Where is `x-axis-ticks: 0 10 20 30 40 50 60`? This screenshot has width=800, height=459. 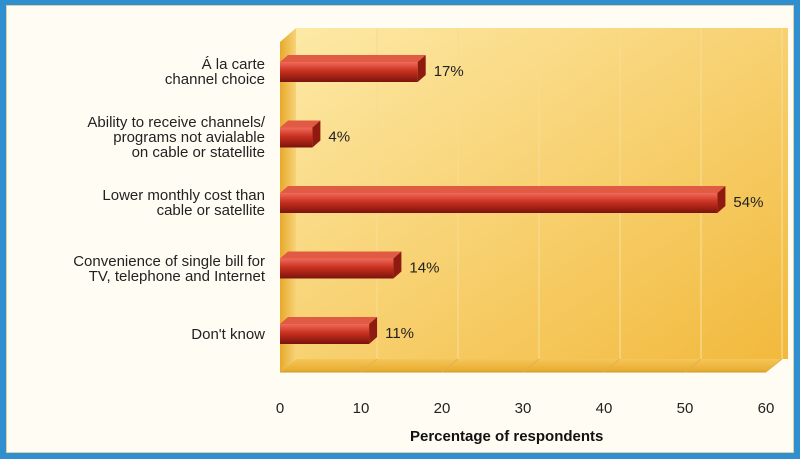
x-axis-ticks: 0 10 20 30 40 50 60 is located at coordinates (525, 408).